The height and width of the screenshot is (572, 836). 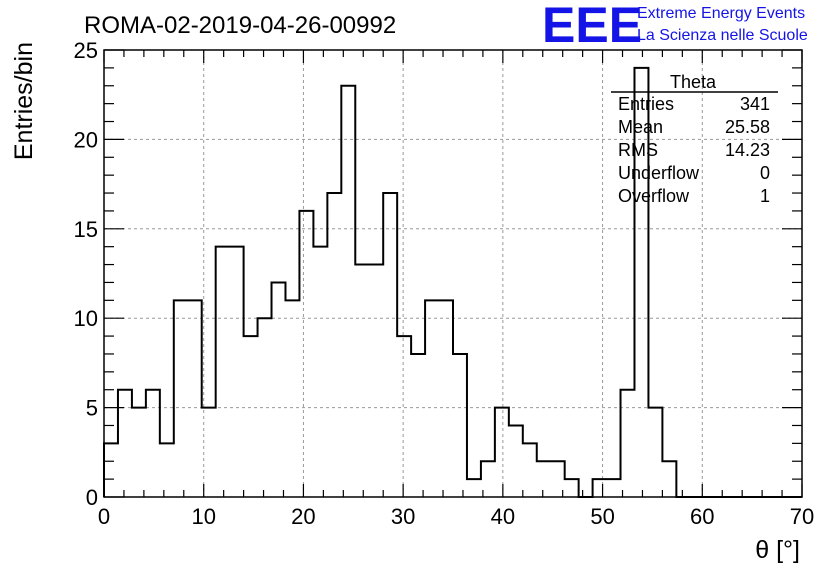 What do you see at coordinates (92, 408) in the screenshot?
I see `y-tick-label: 5` at bounding box center [92, 408].